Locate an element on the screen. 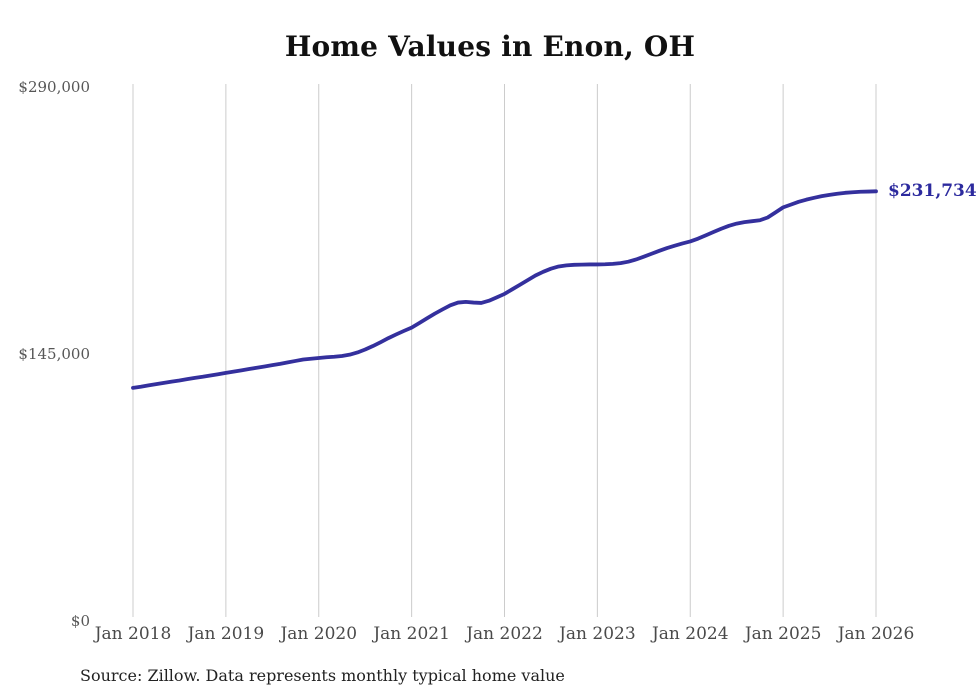  x-tick-label: Jan 2026 is located at coordinates (876, 634).